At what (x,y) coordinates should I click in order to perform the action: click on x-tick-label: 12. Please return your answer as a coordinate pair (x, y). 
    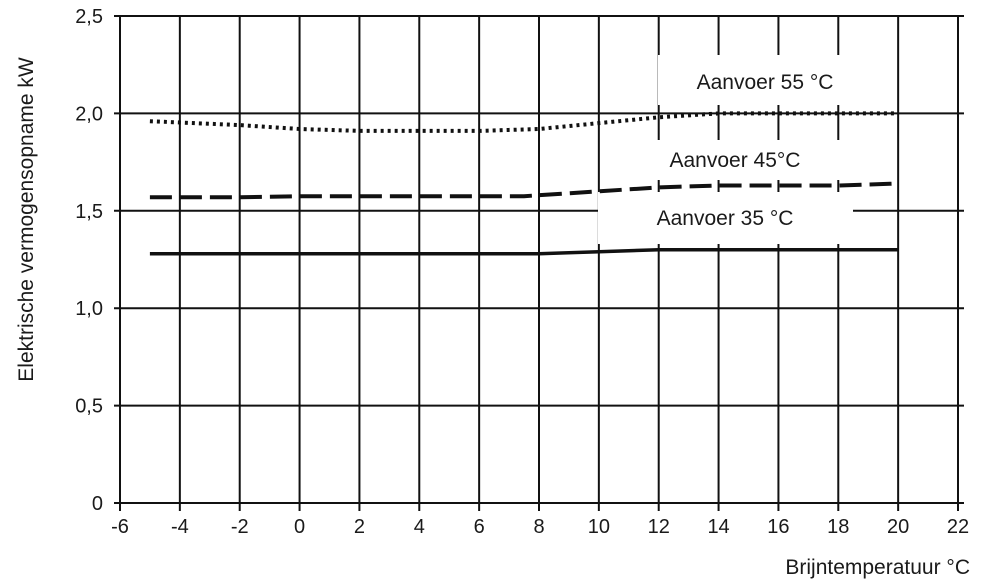
    Looking at the image, I should click on (659, 527).